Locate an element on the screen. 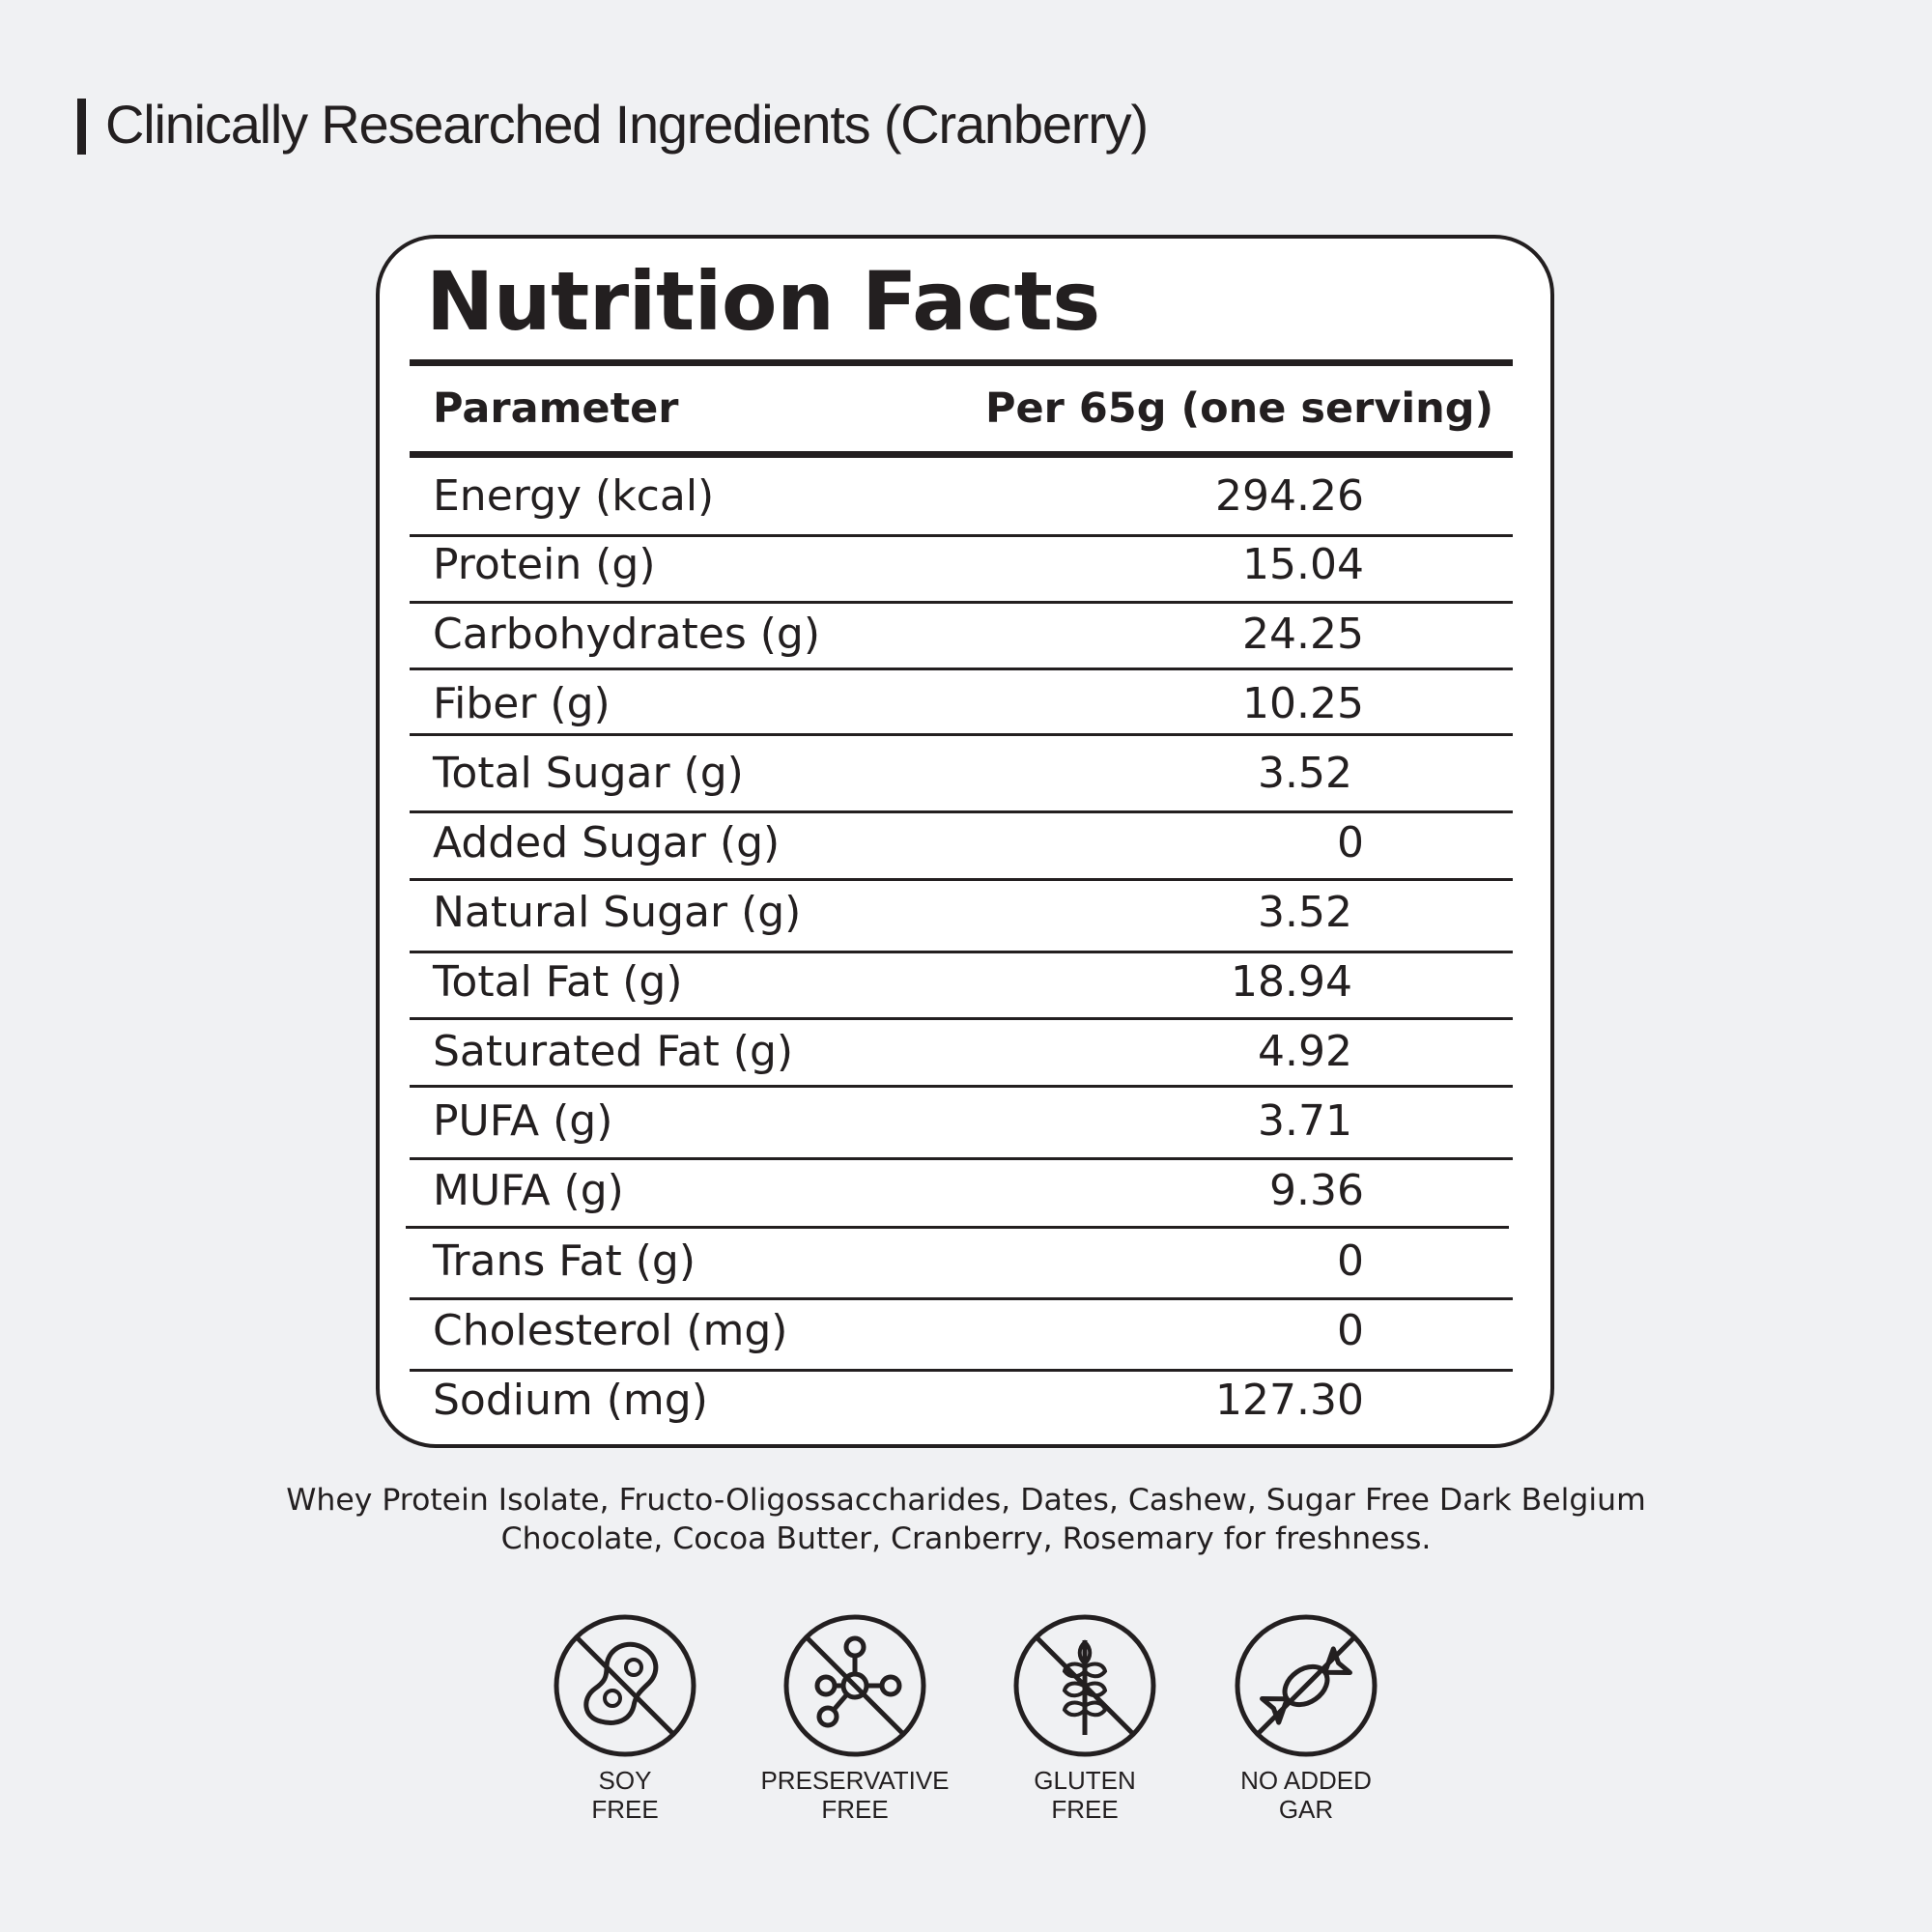  row-value: 294.26 is located at coordinates (1289, 496).